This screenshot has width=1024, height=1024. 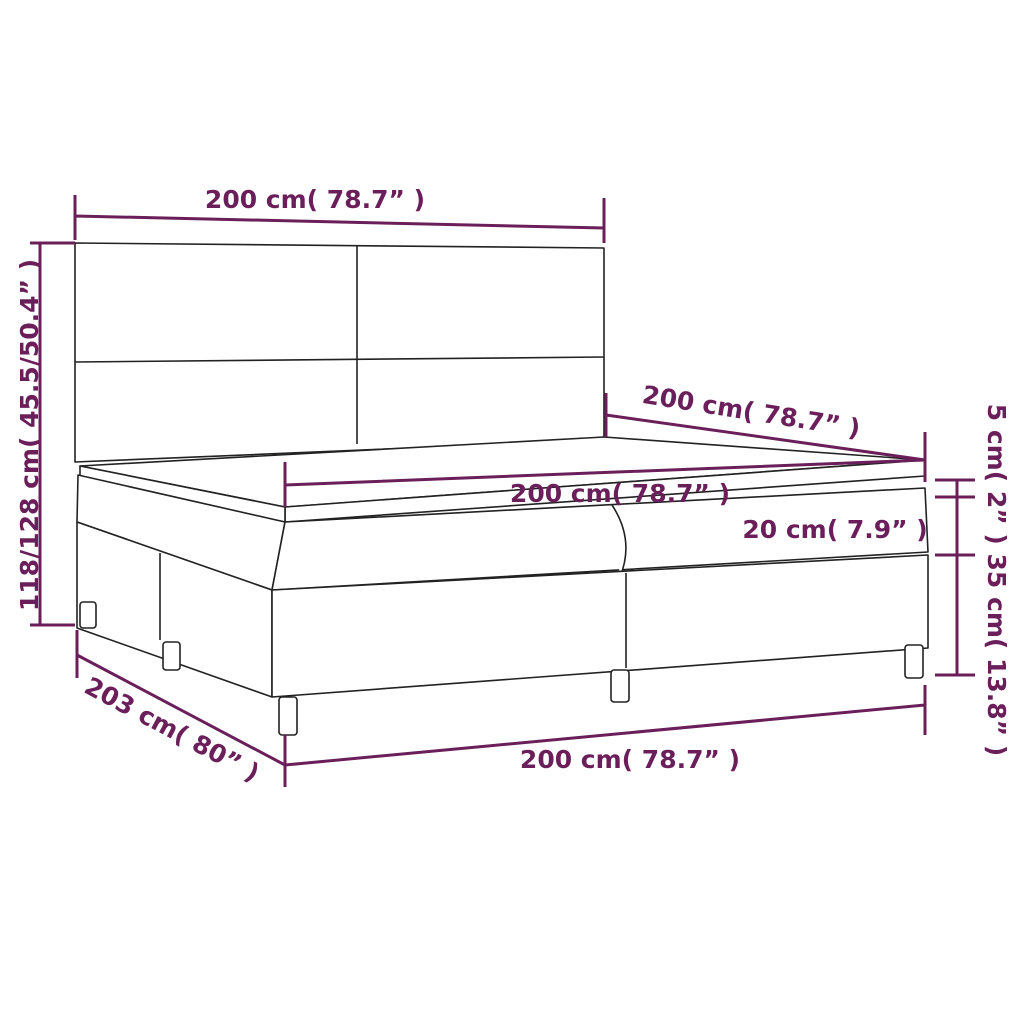 I want to click on length-label: 200 cm( 78.7” ), so click(x=751, y=411).